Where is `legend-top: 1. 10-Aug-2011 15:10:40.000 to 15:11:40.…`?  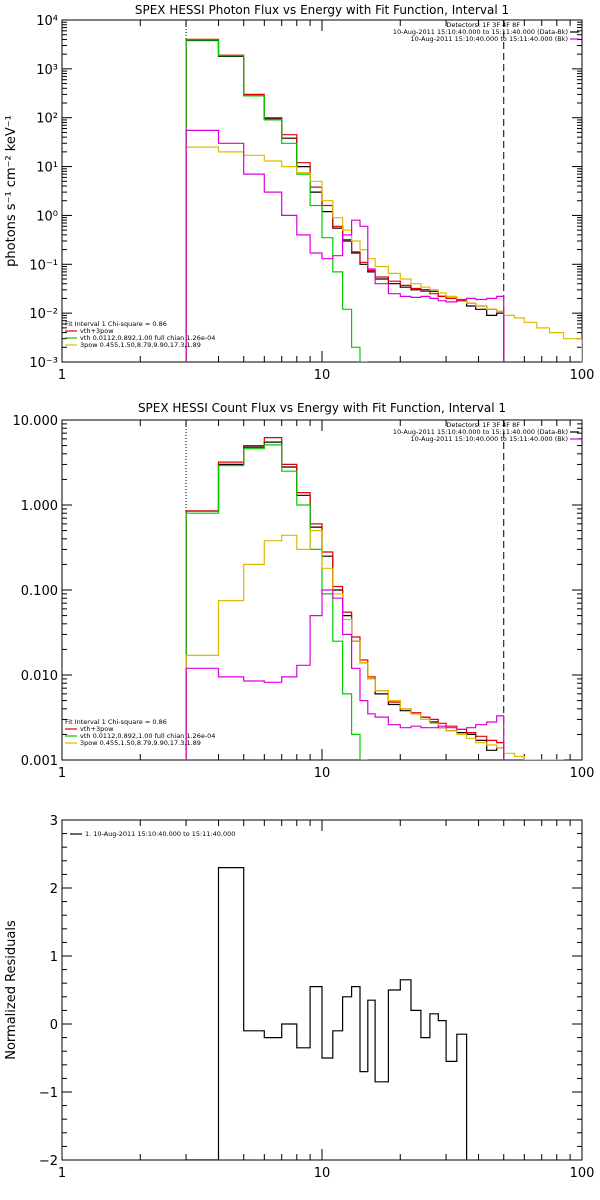 legend-top: 1. 10-Aug-2011 15:10:40.000 to 15:11:40.… is located at coordinates (152, 834).